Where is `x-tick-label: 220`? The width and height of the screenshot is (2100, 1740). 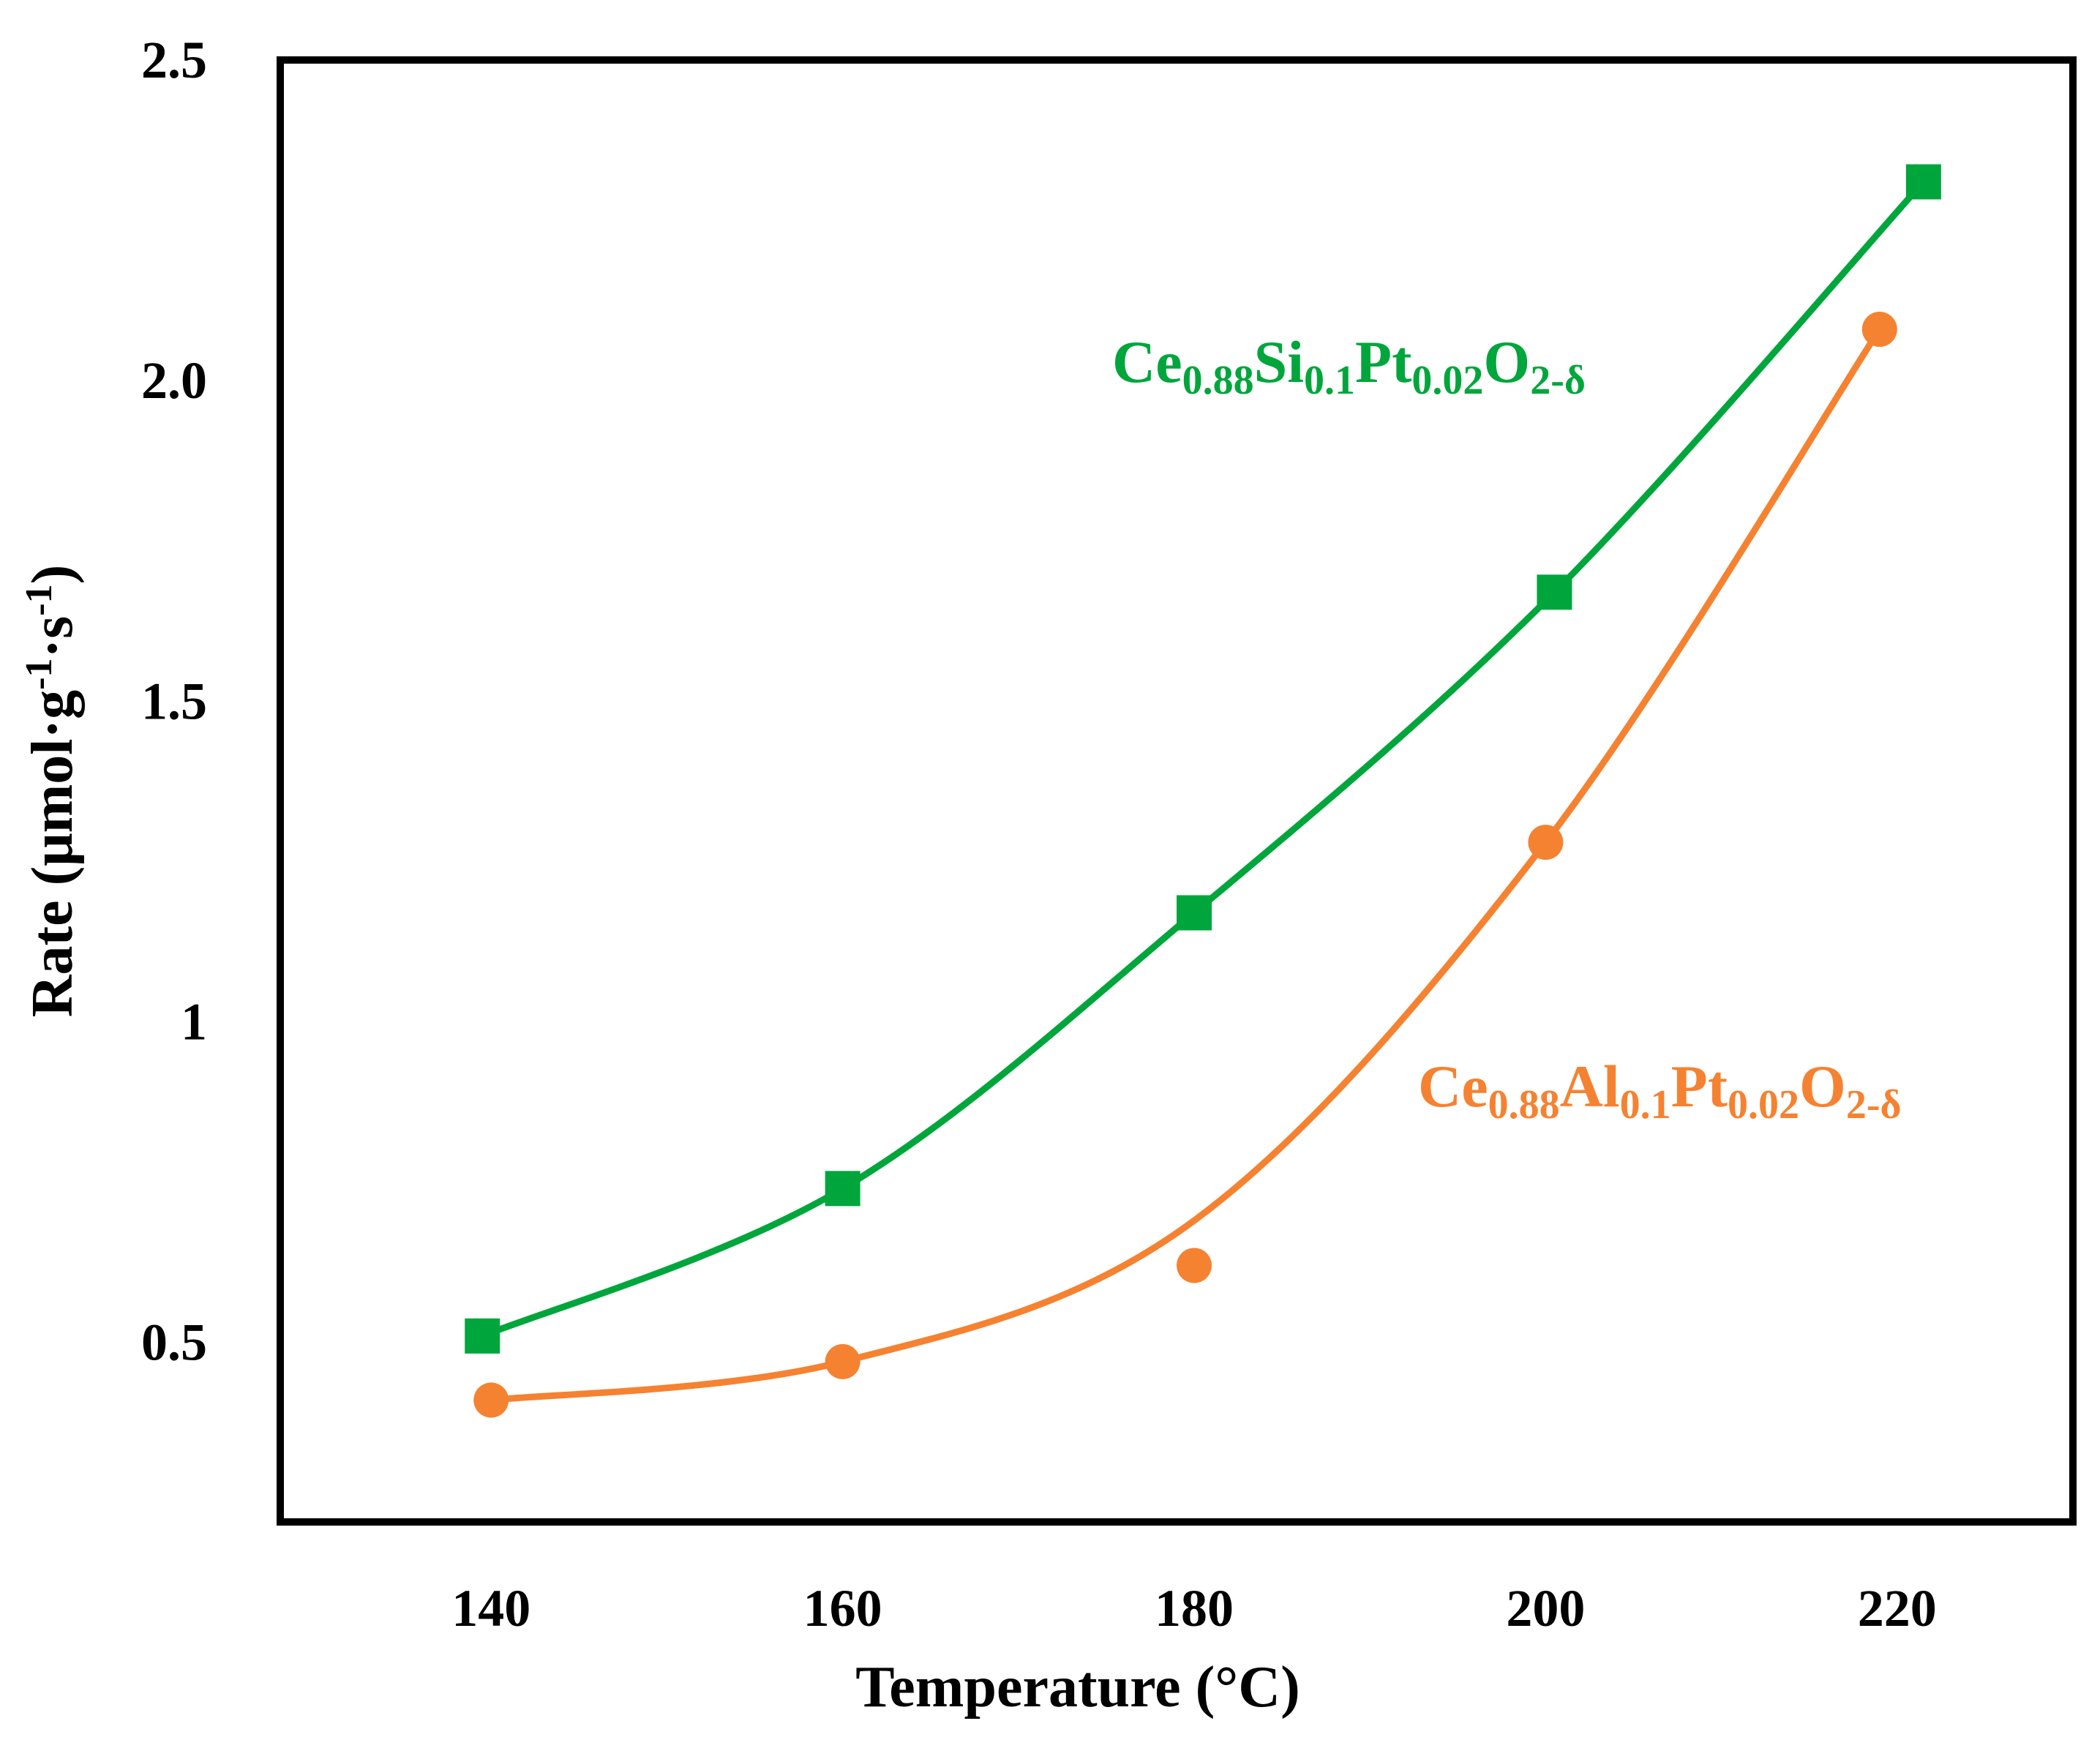 x-tick-label: 220 is located at coordinates (1897, 1608).